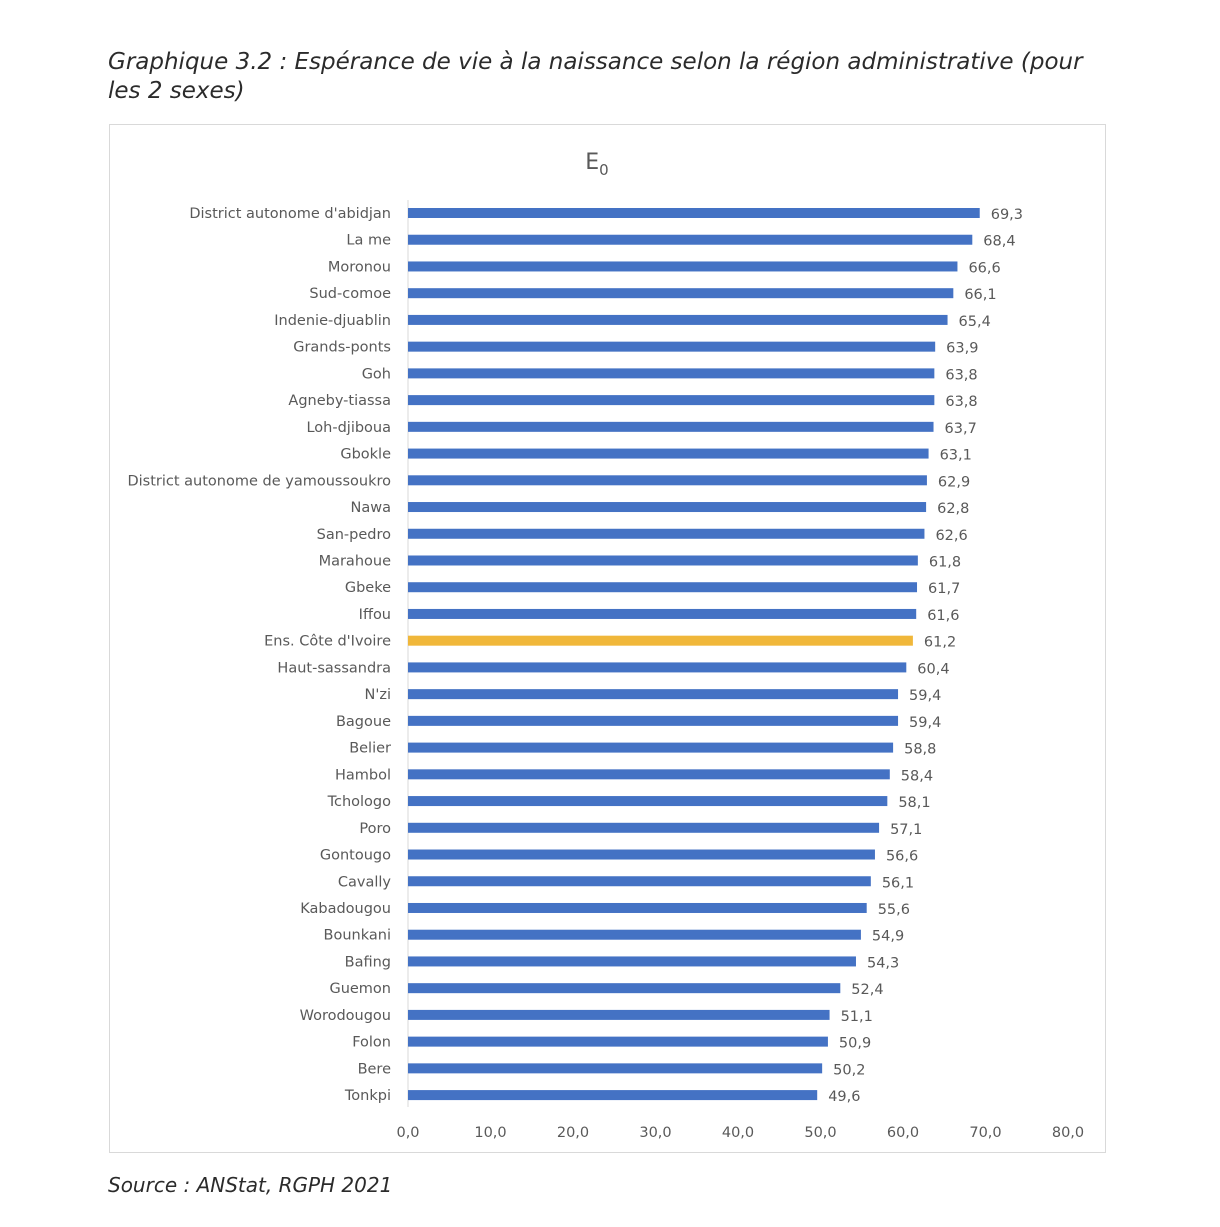  Describe the element at coordinates (357, 936) in the screenshot. I see `category-label-27: Bounkani` at that location.